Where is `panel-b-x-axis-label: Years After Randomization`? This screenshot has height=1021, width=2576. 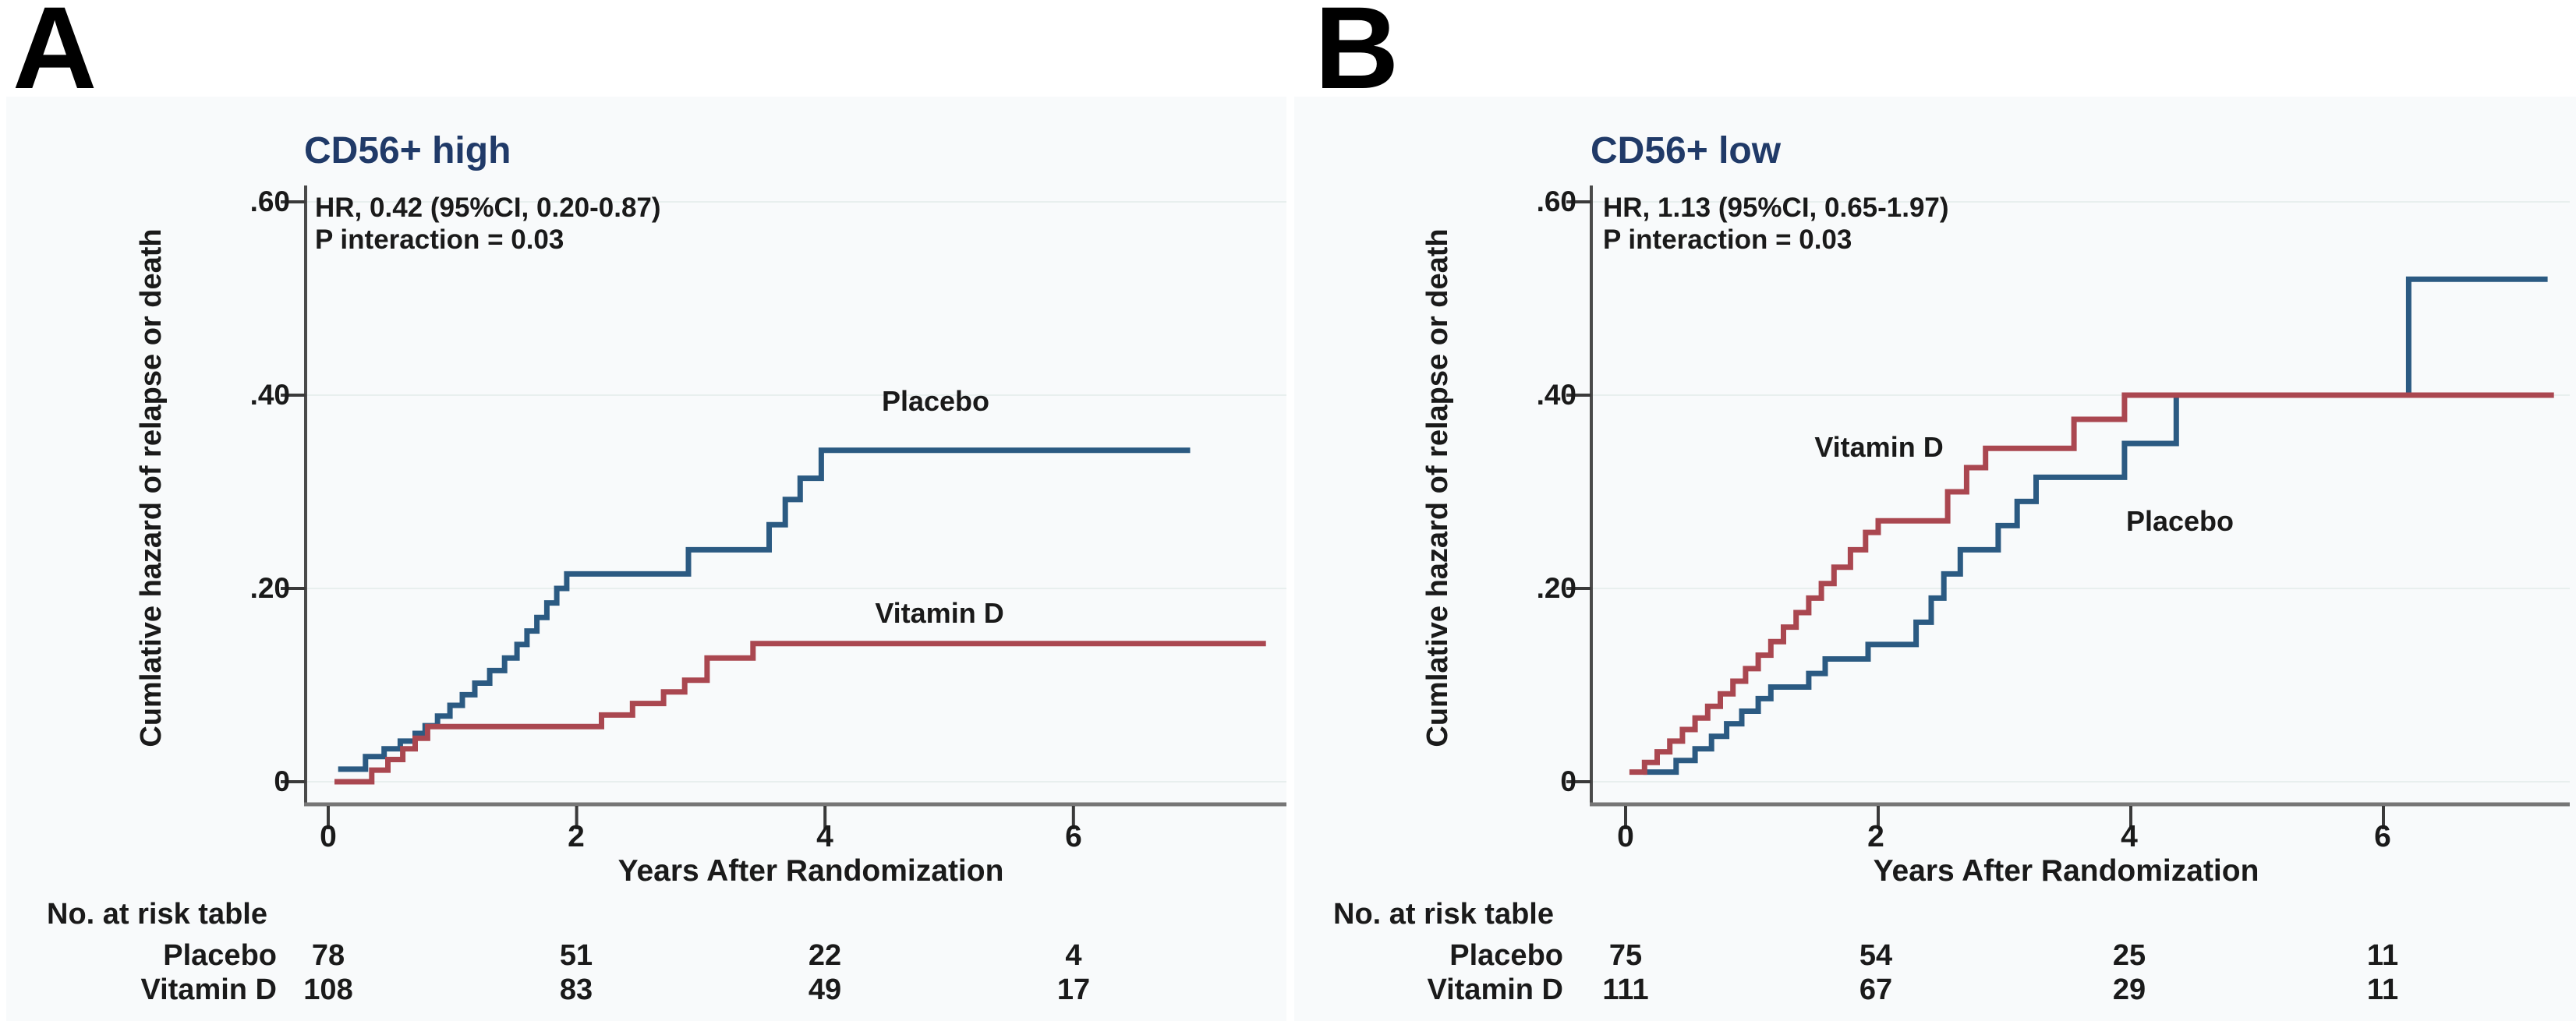
panel-b-x-axis-label: Years After Randomization is located at coordinates (2066, 871).